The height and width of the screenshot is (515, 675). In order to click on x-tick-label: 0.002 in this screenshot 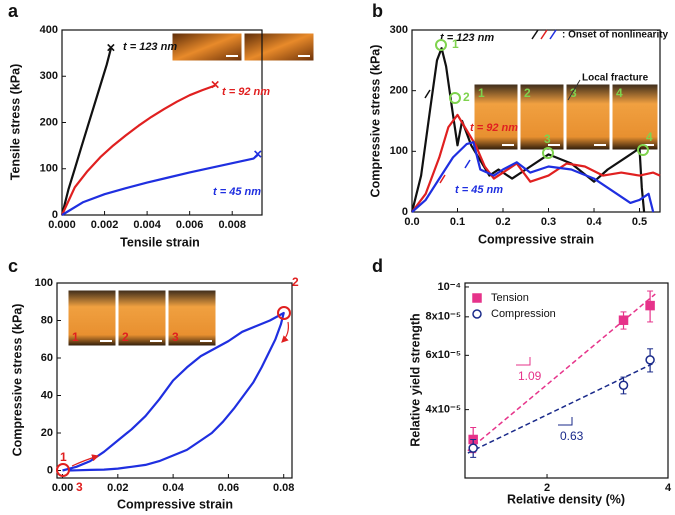, I will do `click(105, 225)`.